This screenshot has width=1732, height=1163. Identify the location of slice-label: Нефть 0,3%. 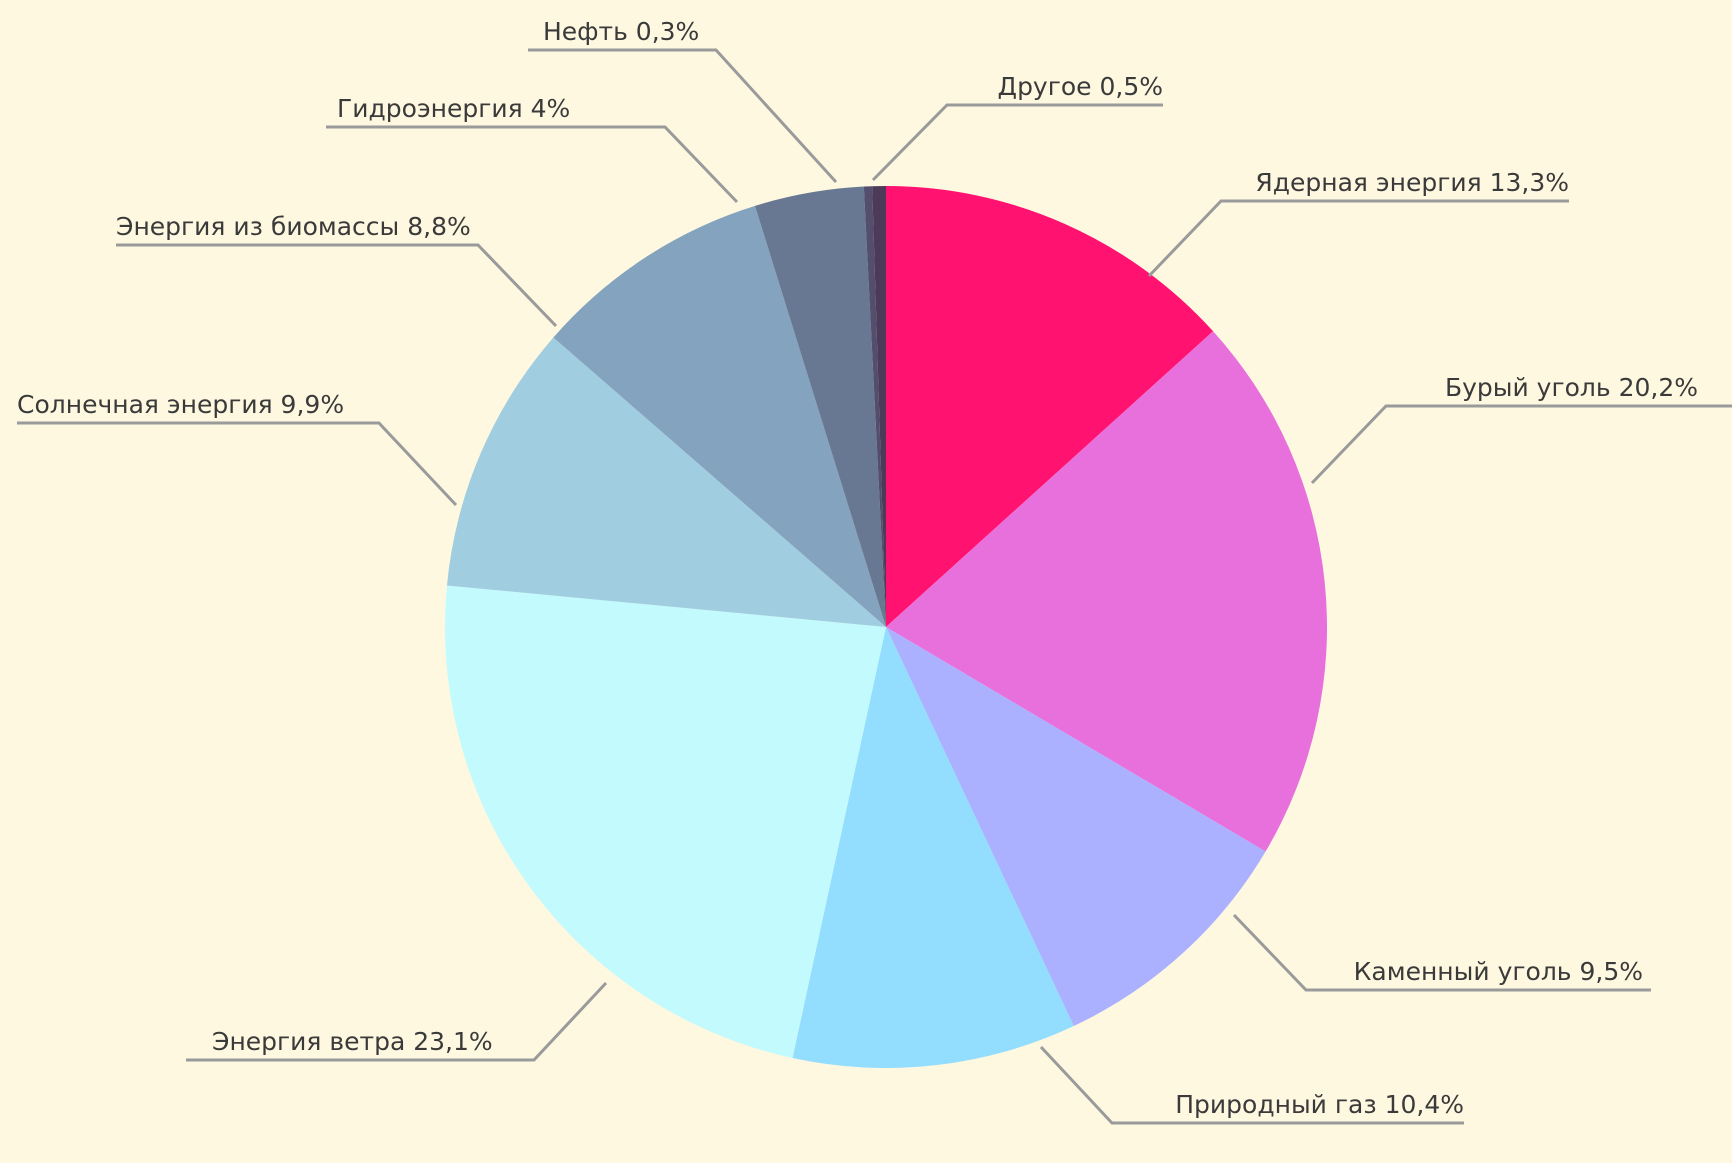
(621, 31).